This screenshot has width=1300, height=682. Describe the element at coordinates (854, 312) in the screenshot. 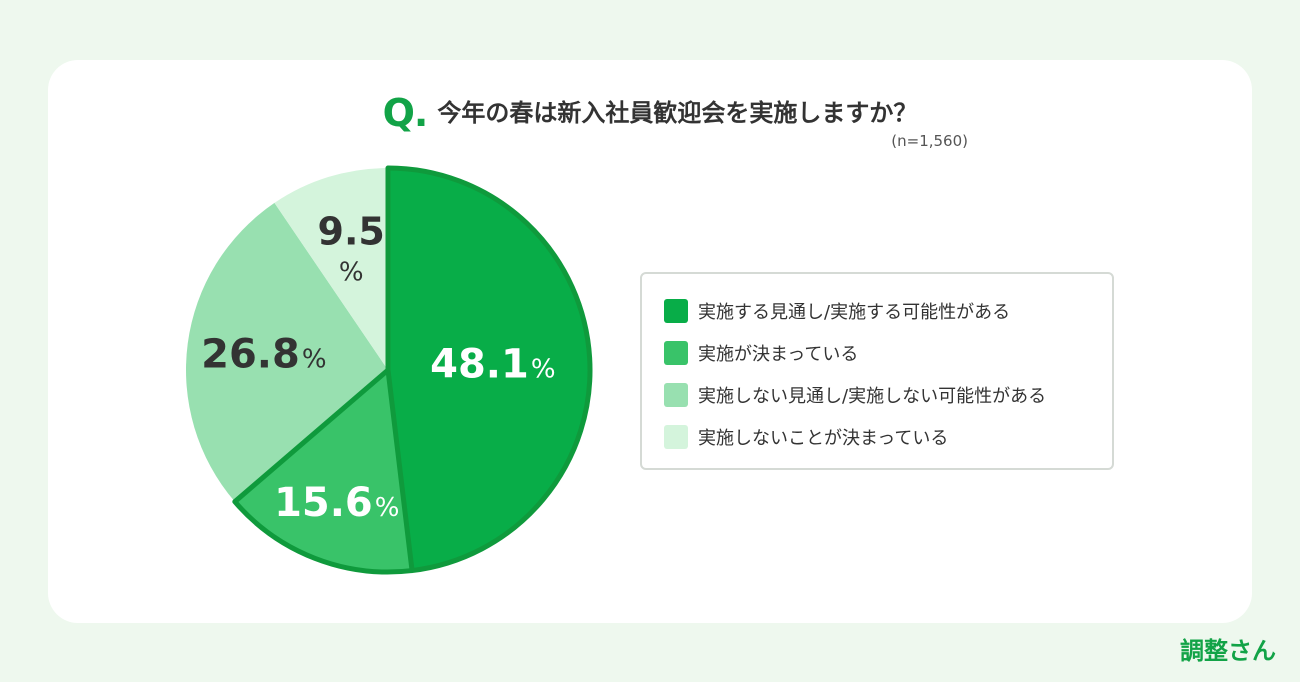

I see `legend-label-1: 実施する見通し/実施する可能性がある` at that location.